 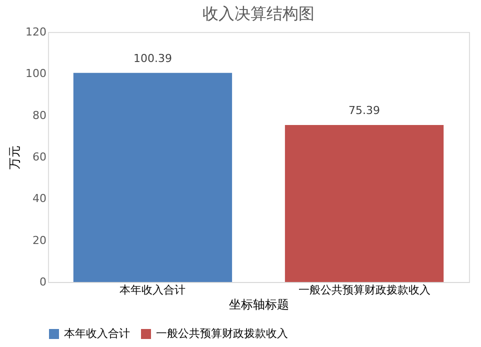 What do you see at coordinates (259, 305) in the screenshot?
I see `x-axis-title: 坐标轴标题` at bounding box center [259, 305].